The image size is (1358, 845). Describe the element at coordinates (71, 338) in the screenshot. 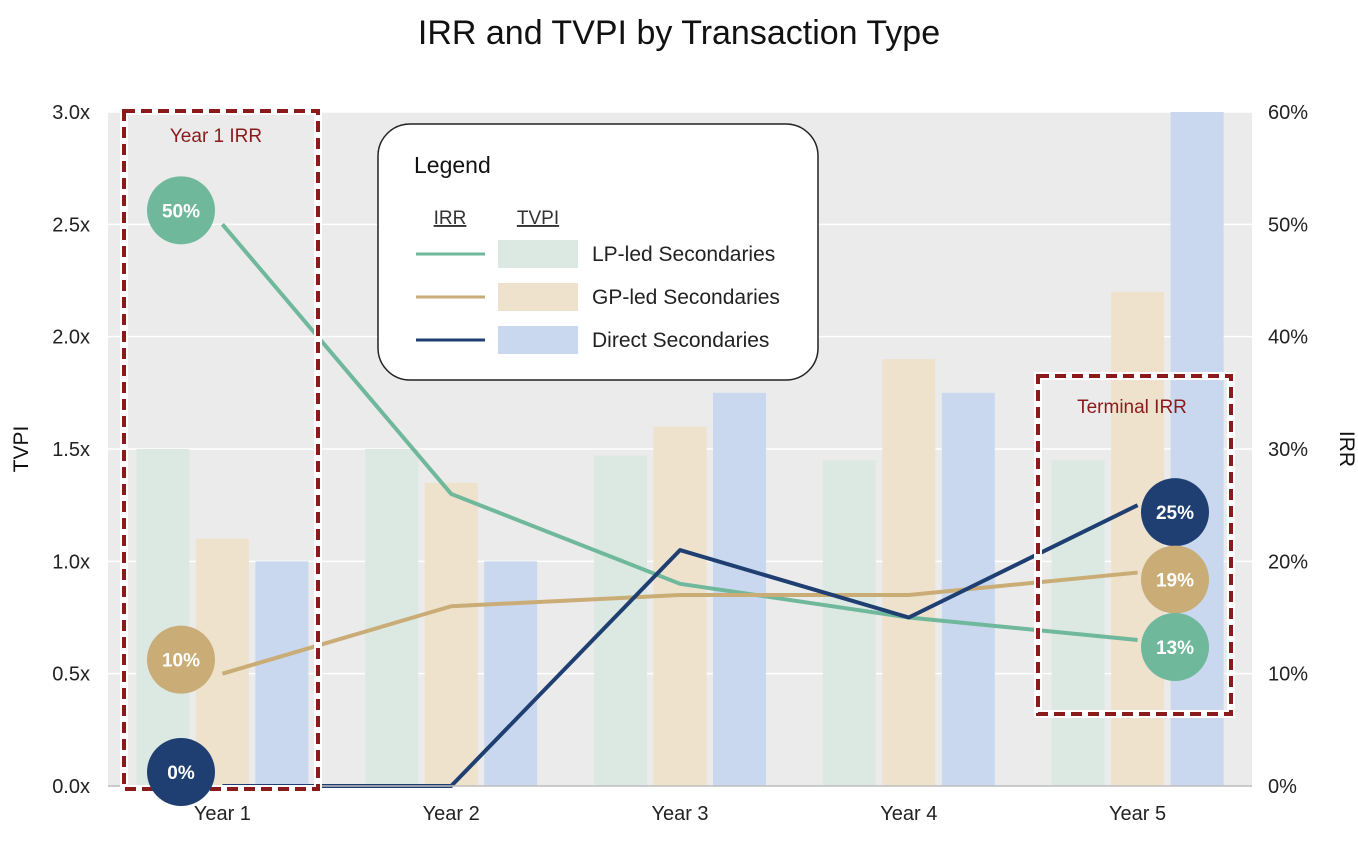

I see `y-left-tick-label: 2.0x` at that location.